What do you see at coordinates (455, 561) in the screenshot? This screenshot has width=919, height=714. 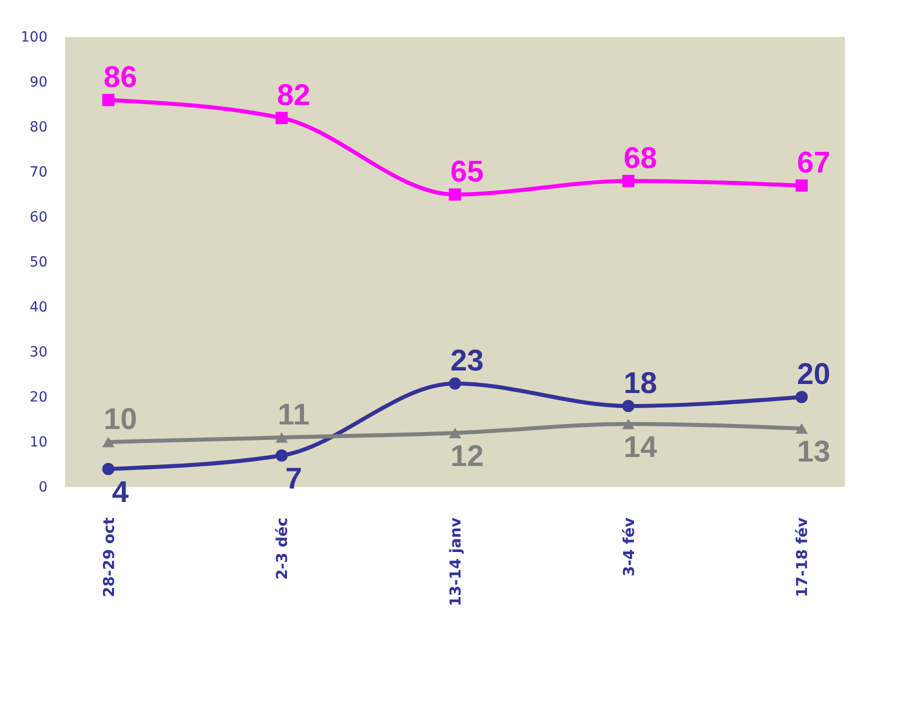 I see `x-tick-label: 13-14 janv` at bounding box center [455, 561].